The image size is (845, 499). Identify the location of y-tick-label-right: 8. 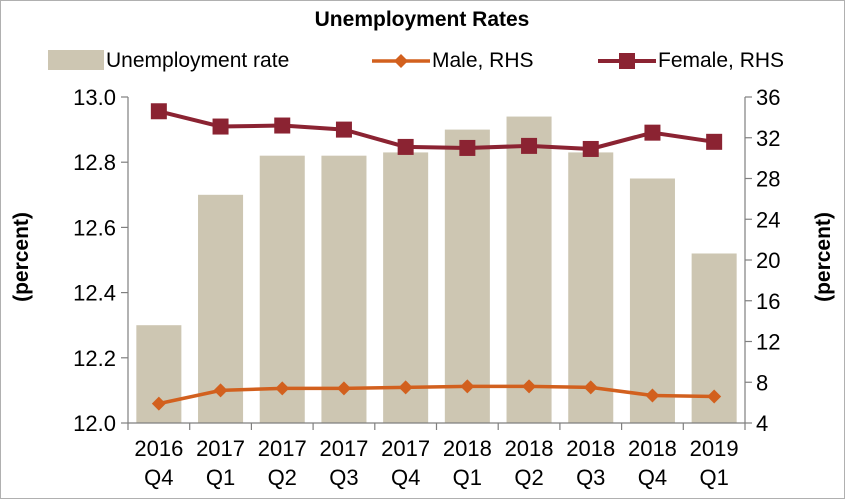
(762, 382).